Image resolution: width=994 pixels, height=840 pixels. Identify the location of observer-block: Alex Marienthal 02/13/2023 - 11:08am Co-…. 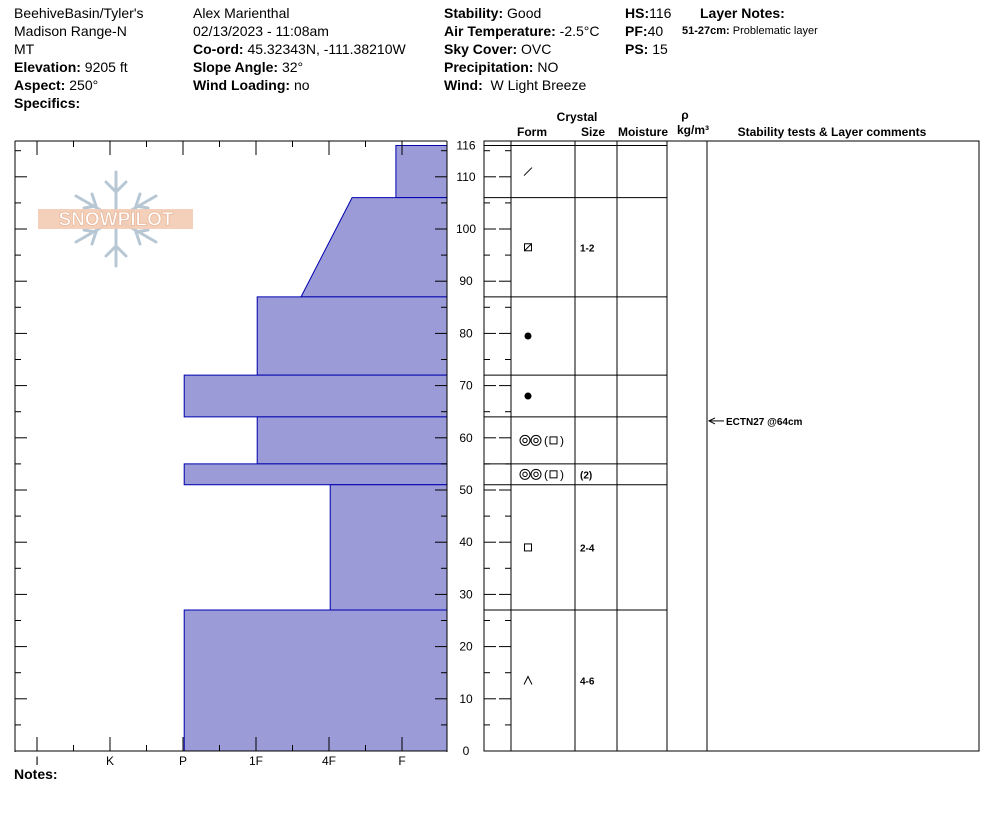
(299, 49).